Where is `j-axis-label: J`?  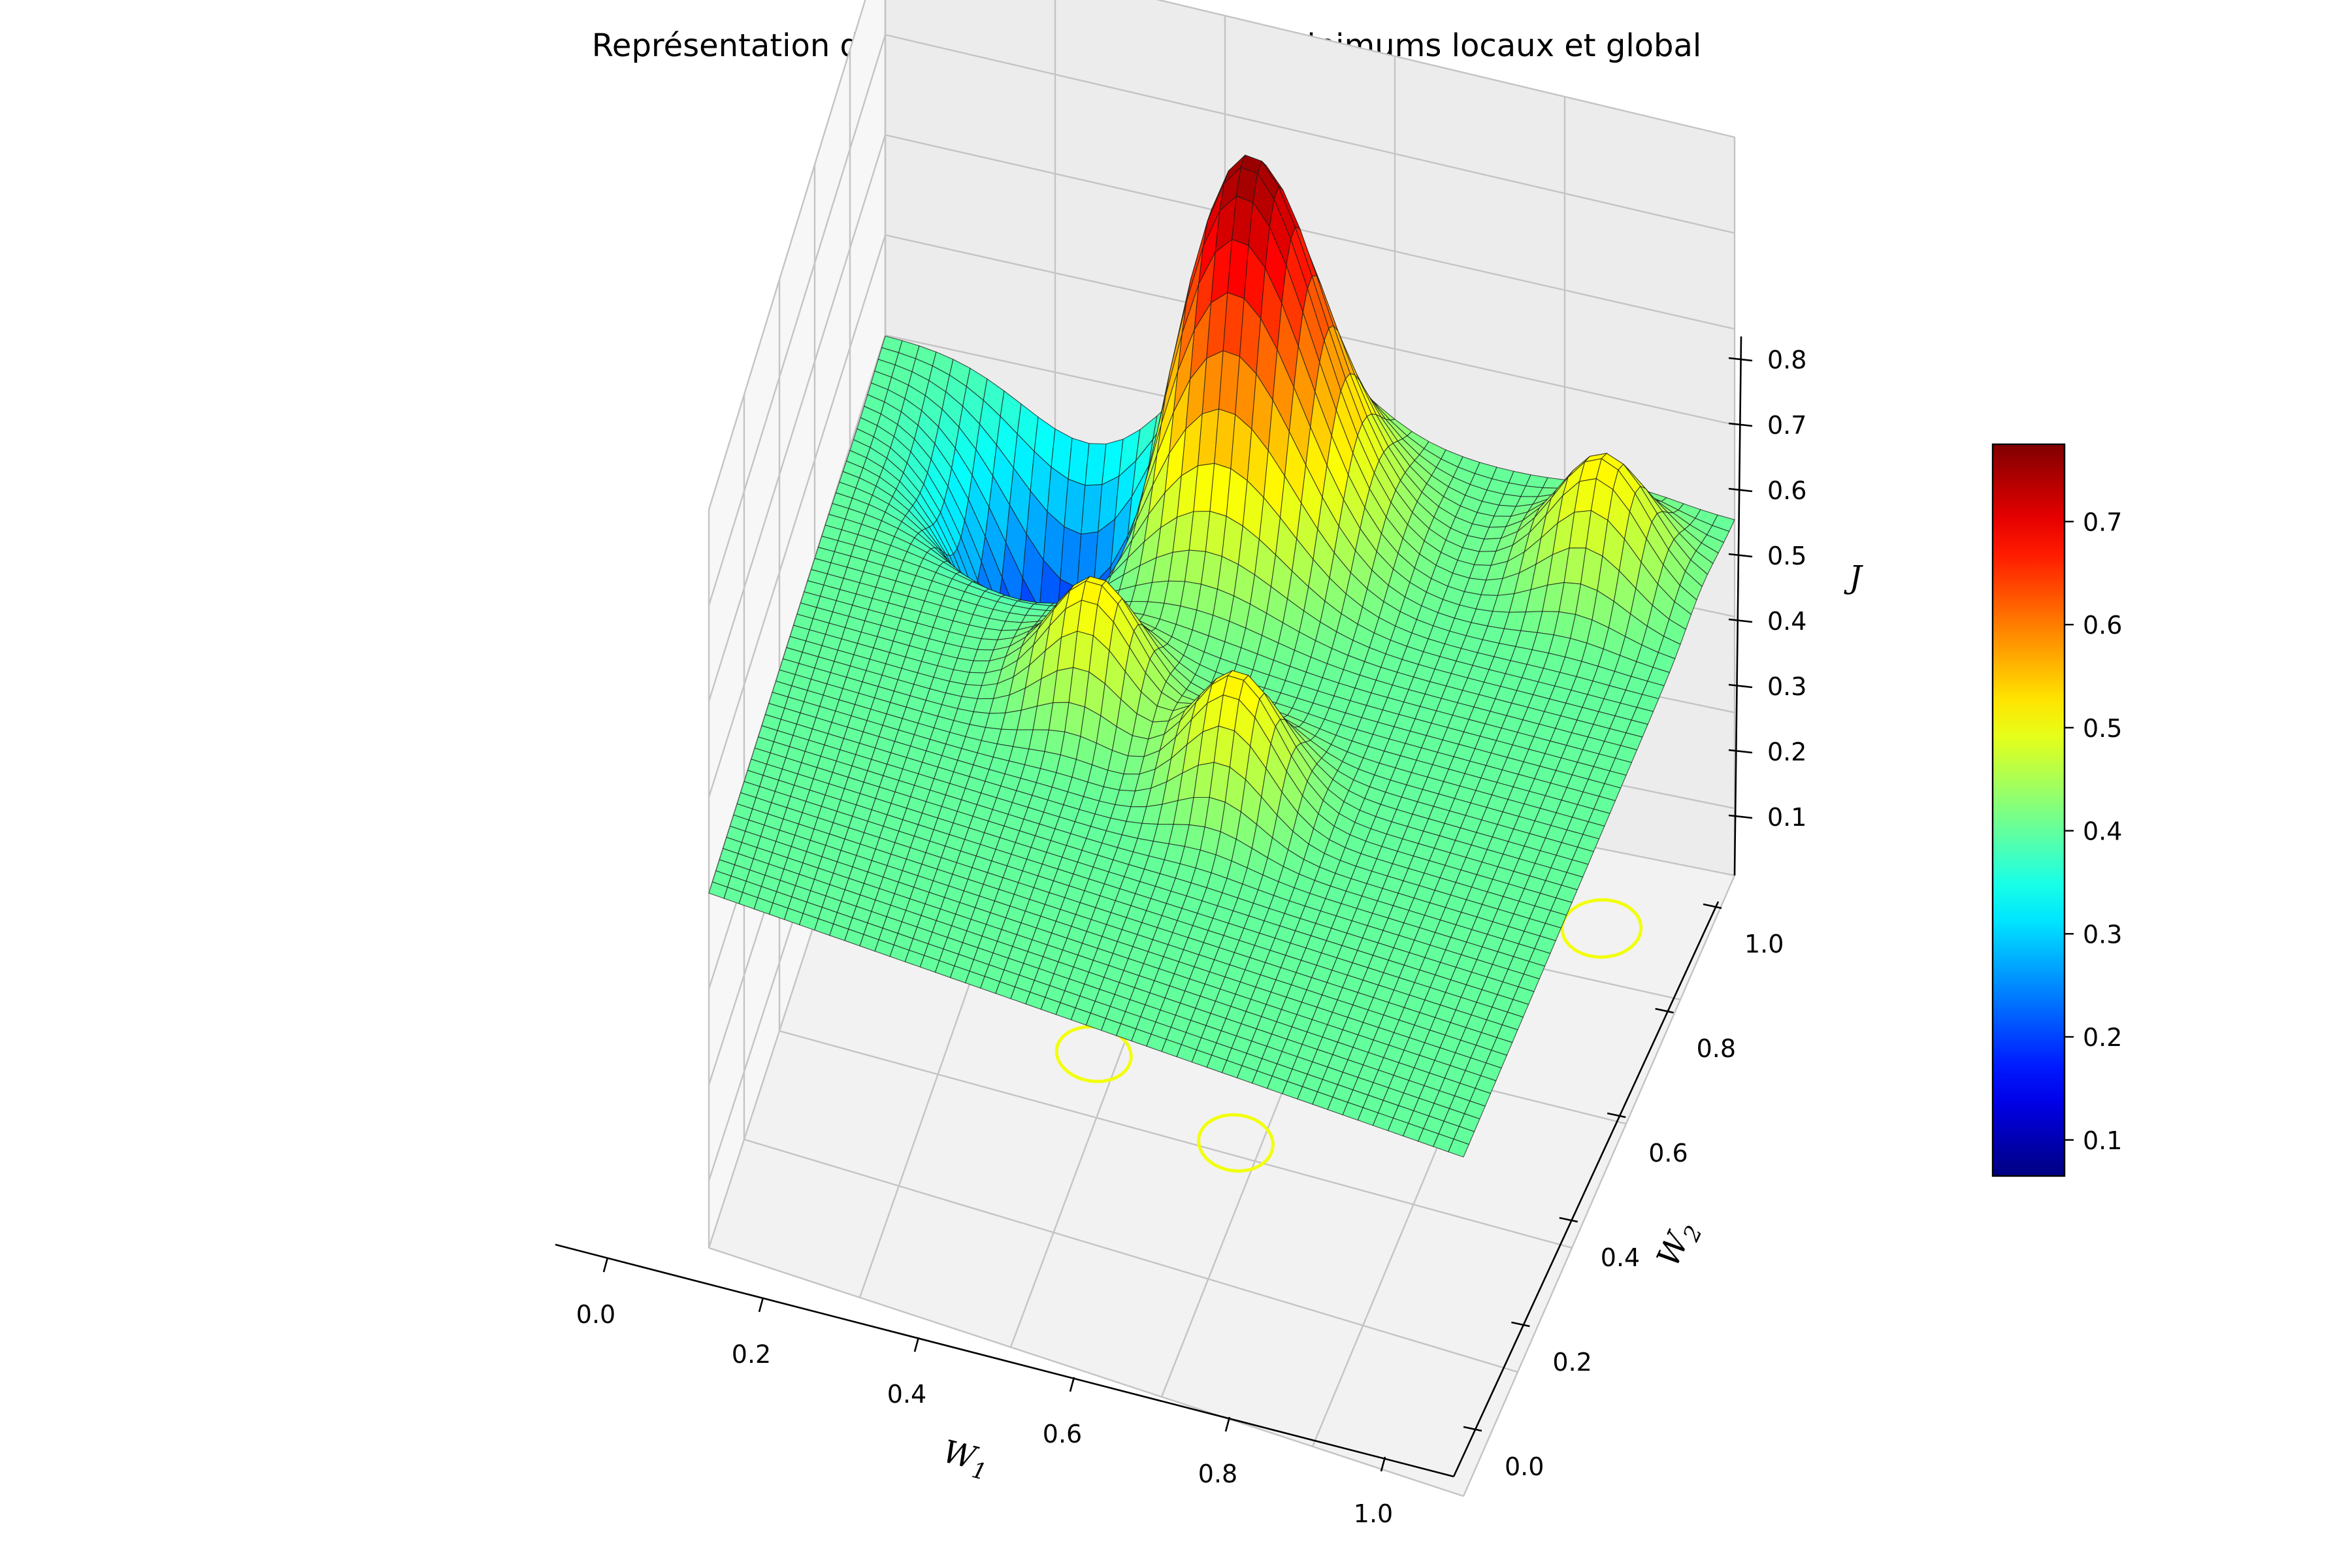 j-axis-label: J is located at coordinates (1853, 577).